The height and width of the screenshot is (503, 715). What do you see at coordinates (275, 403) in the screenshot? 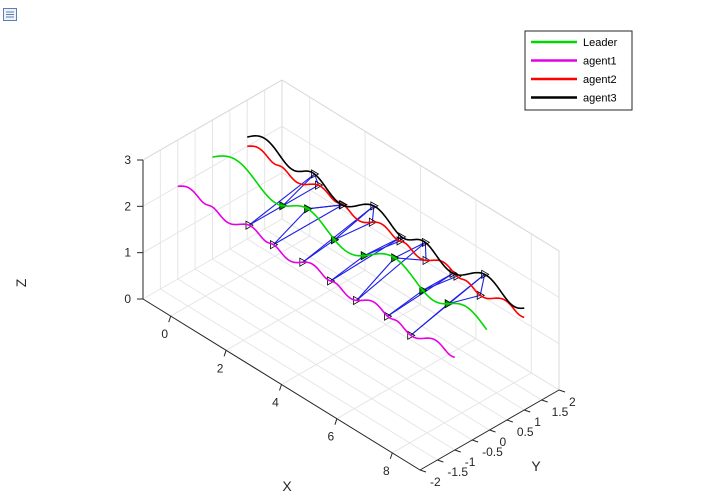
I see `x-tick-label: 4` at bounding box center [275, 403].